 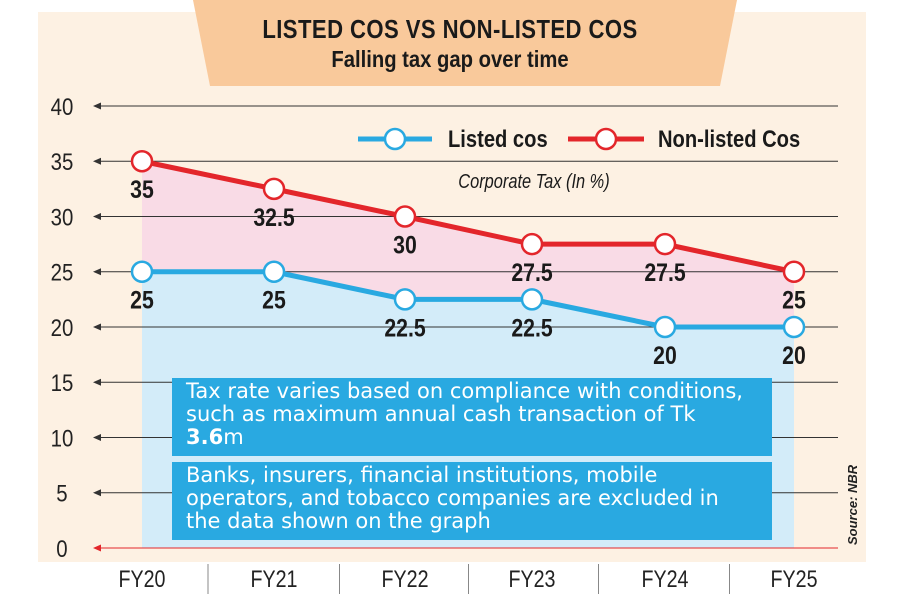 What do you see at coordinates (729, 138) in the screenshot?
I see `legend-label-nonlisted: Non-listed Cos` at bounding box center [729, 138].